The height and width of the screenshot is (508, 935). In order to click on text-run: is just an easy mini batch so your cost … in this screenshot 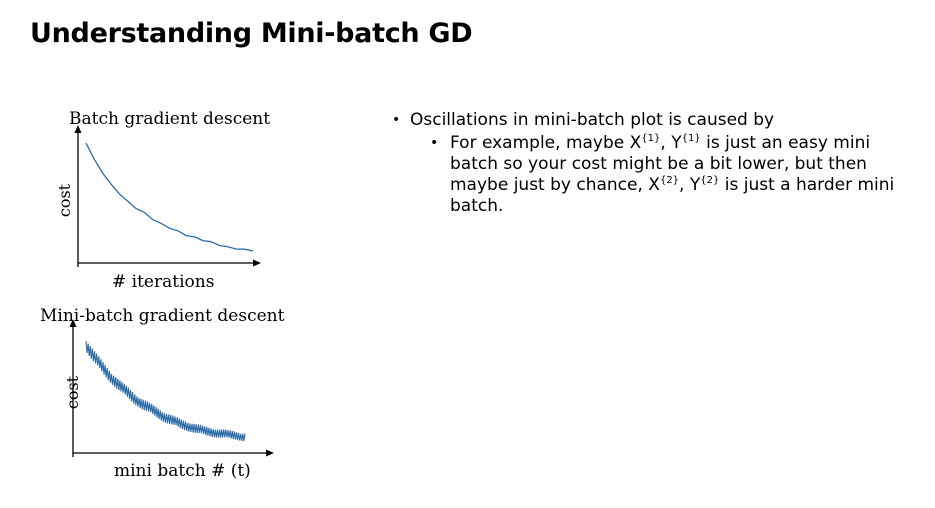, I will do `click(660, 164)`.